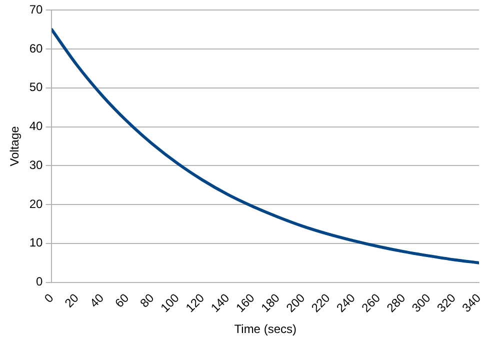  Describe the element at coordinates (265, 329) in the screenshot. I see `x-axis-title: Time (secs)` at that location.